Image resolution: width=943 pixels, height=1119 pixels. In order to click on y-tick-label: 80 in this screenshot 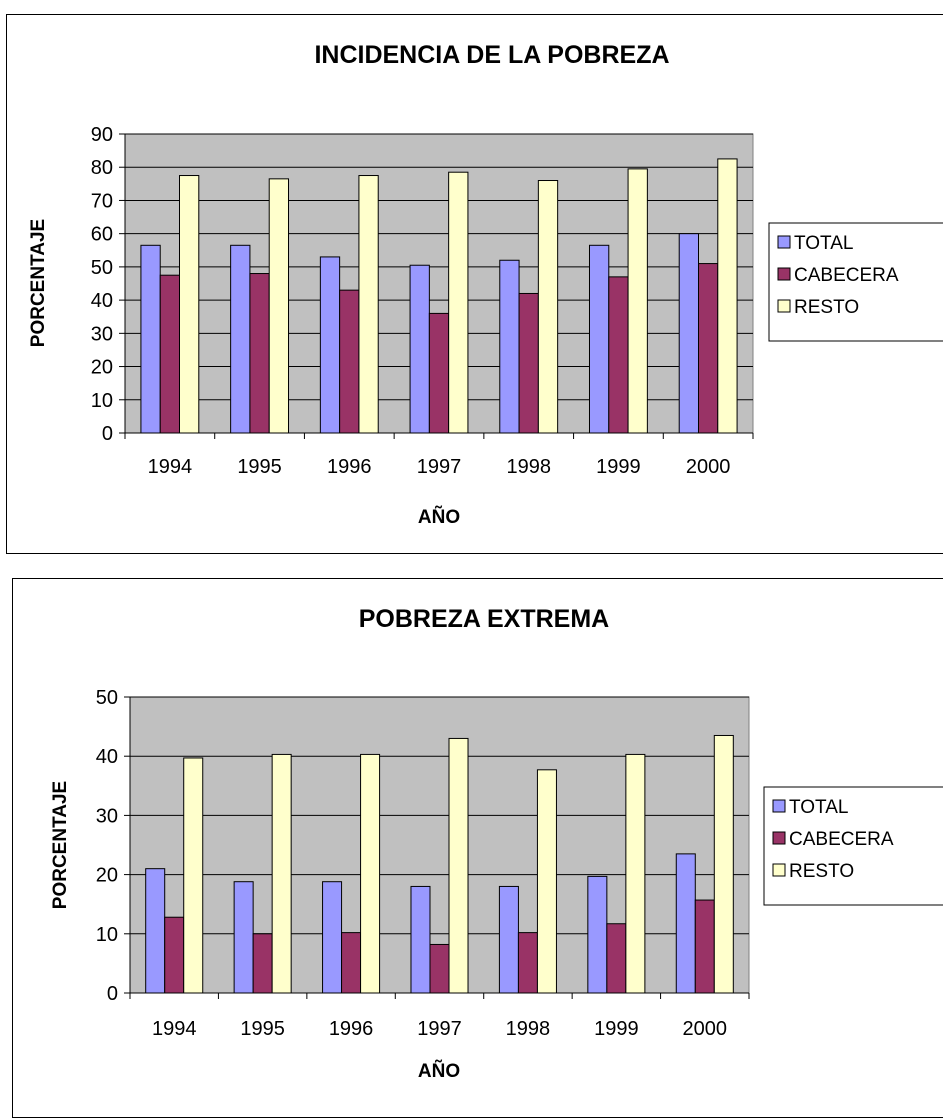, I will do `click(102, 168)`.